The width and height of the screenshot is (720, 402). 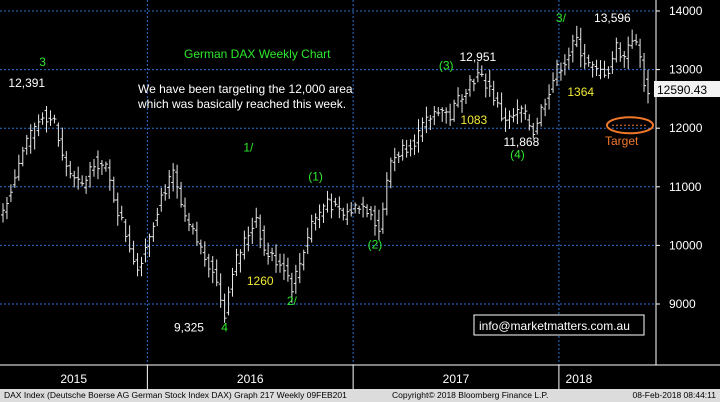 I want to click on footer-copyright: Copyright© 2018 Bloomberg Finance L.P., so click(x=470, y=395).